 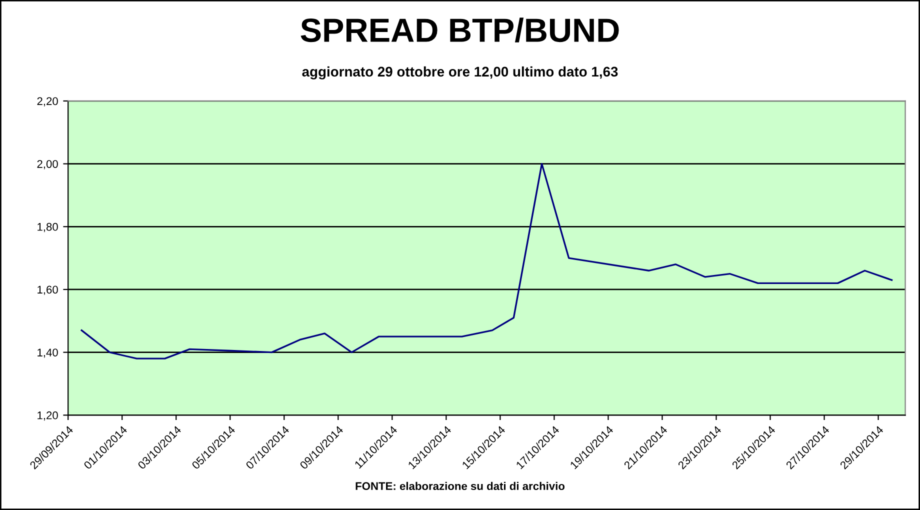 What do you see at coordinates (47, 165) in the screenshot?
I see `y-tick-label: 2,00` at bounding box center [47, 165].